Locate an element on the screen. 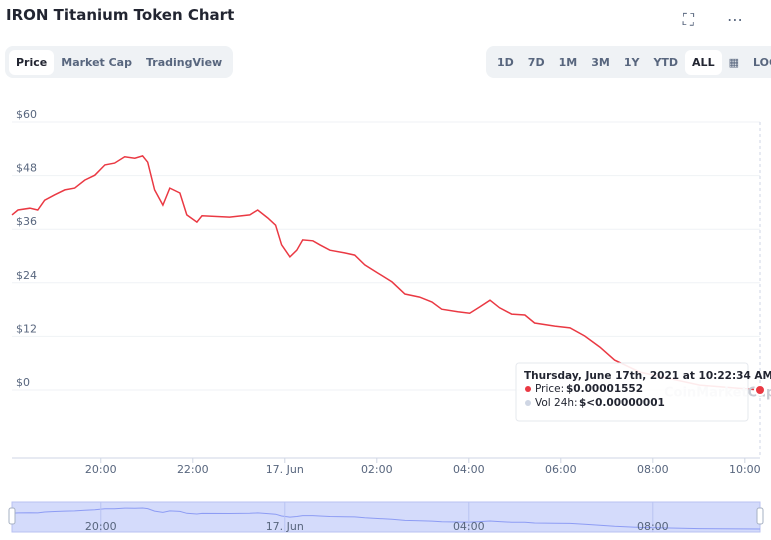 This screenshot has width=771, height=540. x-tick-label: 10:00 is located at coordinates (745, 469).